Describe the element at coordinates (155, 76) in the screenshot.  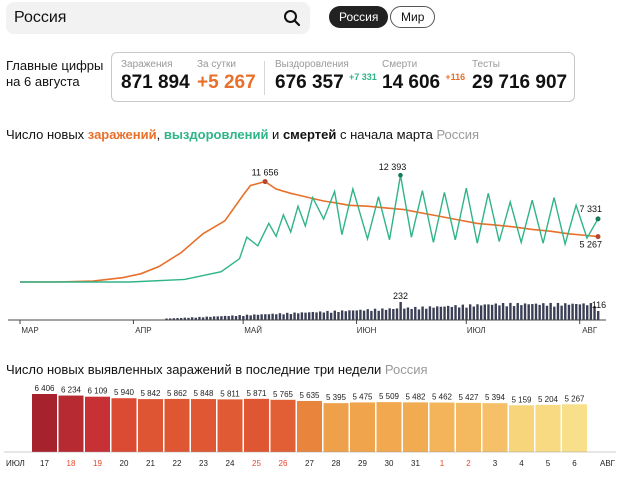
I see `stat-infections: Заражения 871 894` at that location.